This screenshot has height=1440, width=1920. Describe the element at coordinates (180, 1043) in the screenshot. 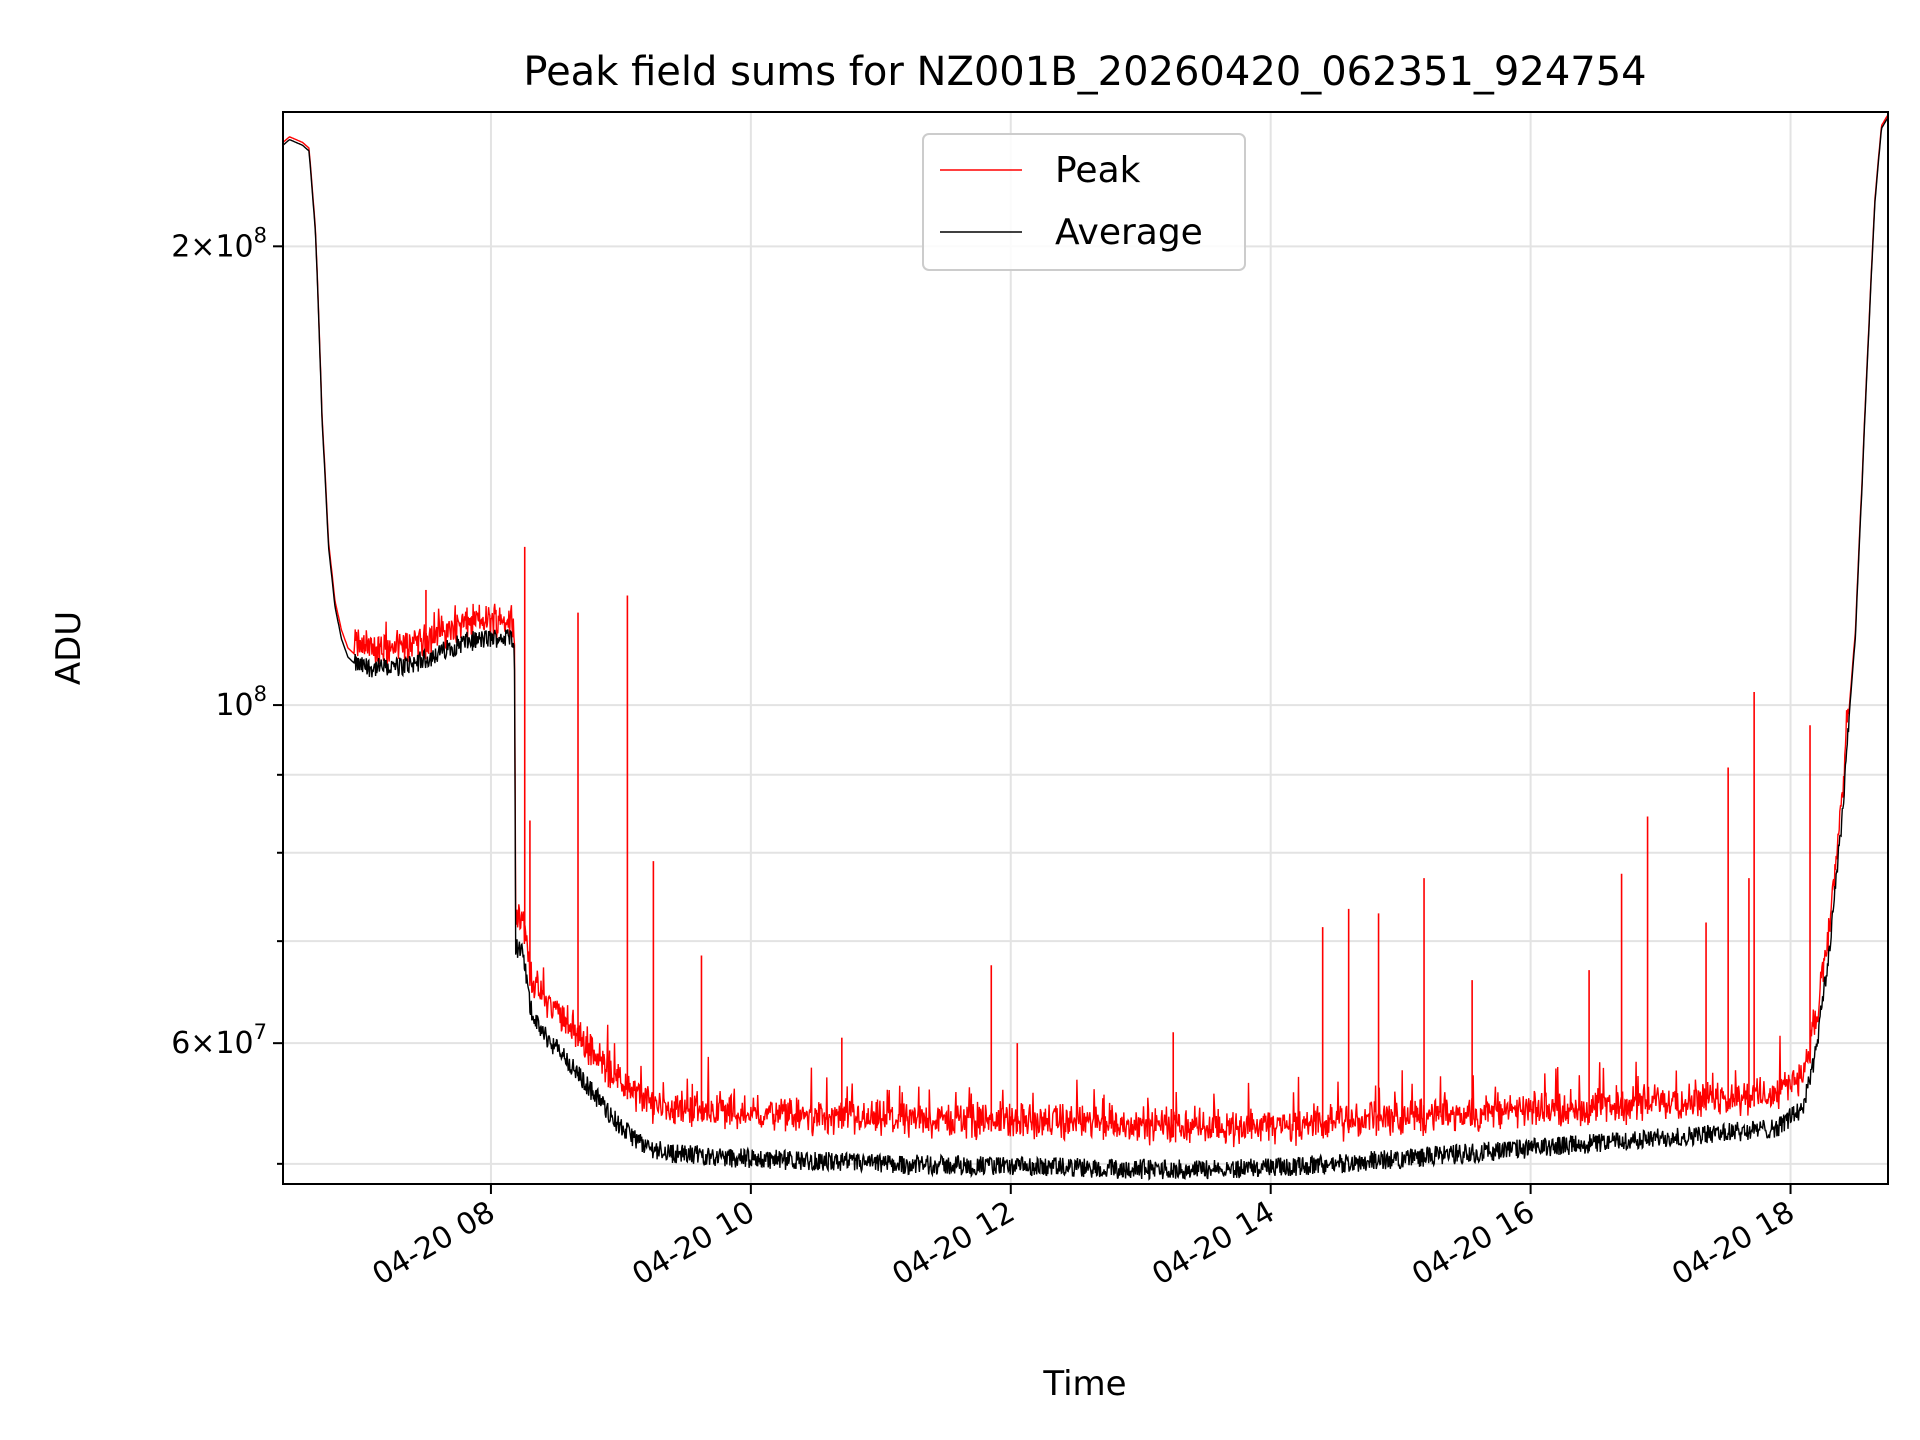

I see `y-tick-mantissa: 6` at that location.